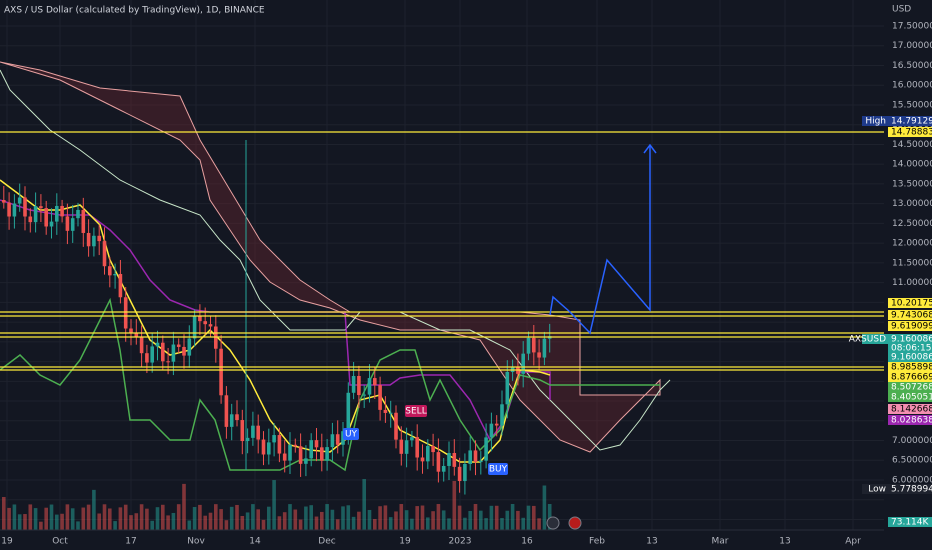  I want to click on price-label: 14.500000, so click(912, 145).